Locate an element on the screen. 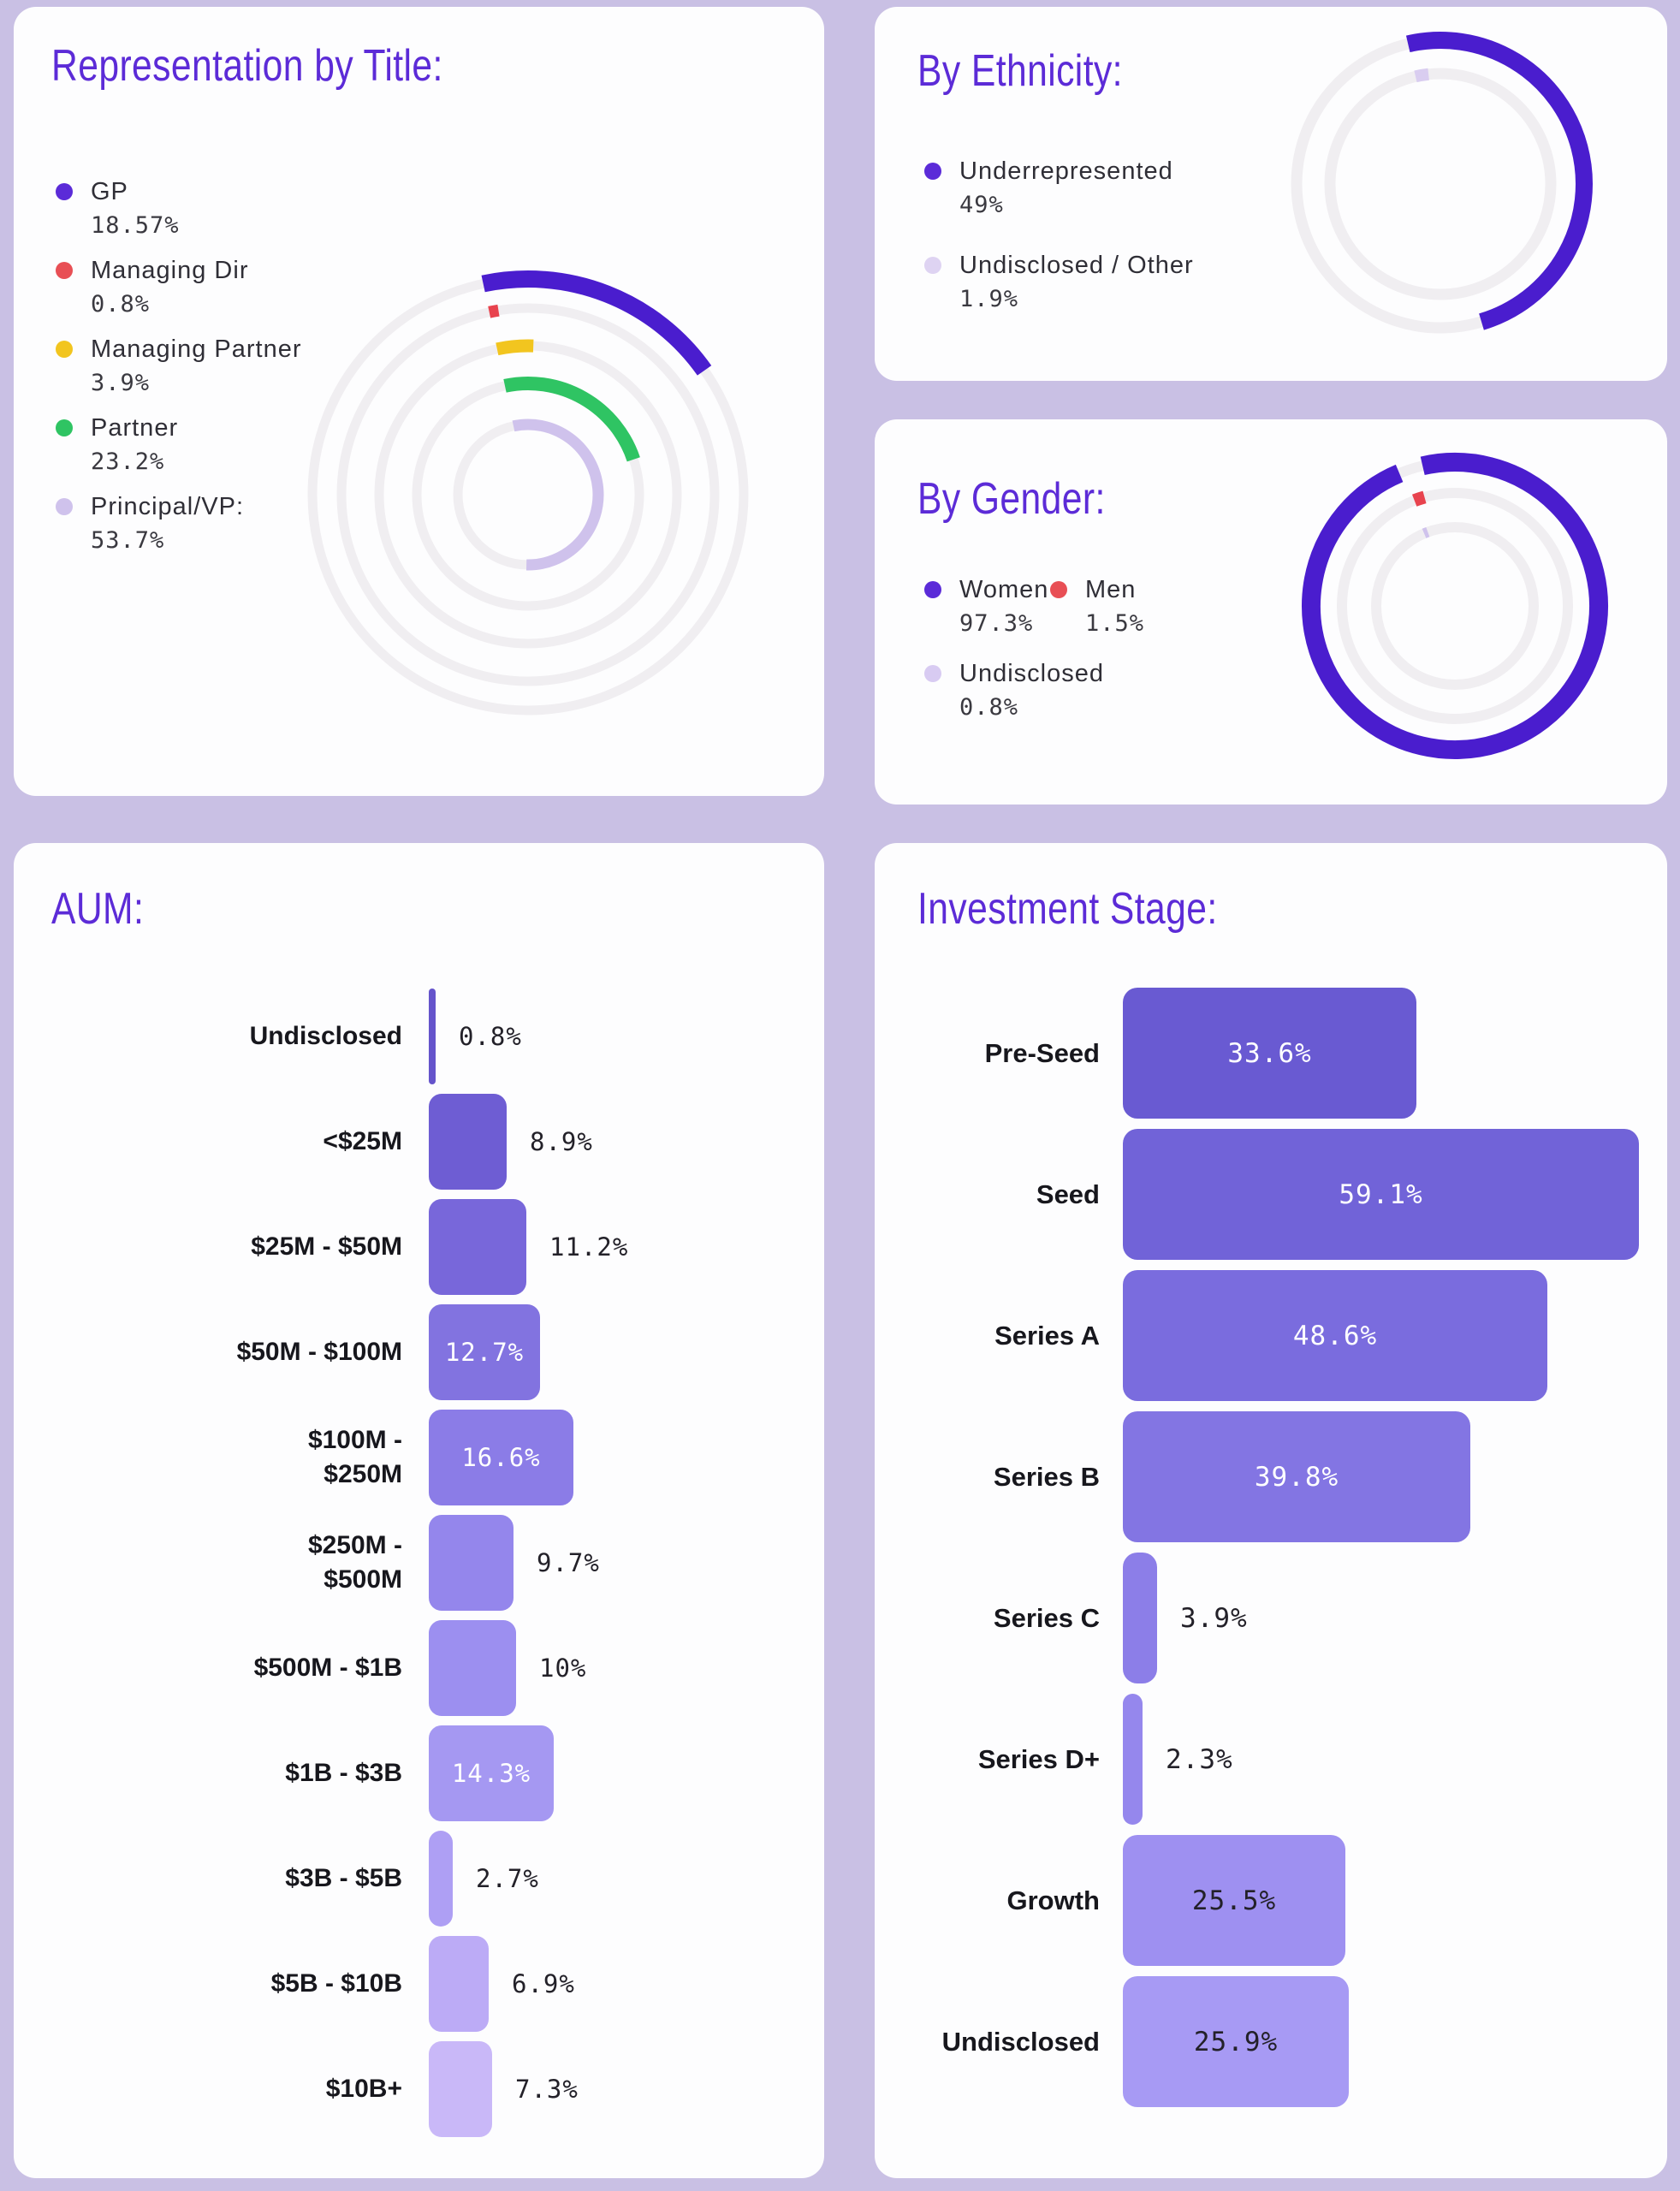 This screenshot has width=1680, height=2191. gender-ring-chart is located at coordinates (1455, 606).